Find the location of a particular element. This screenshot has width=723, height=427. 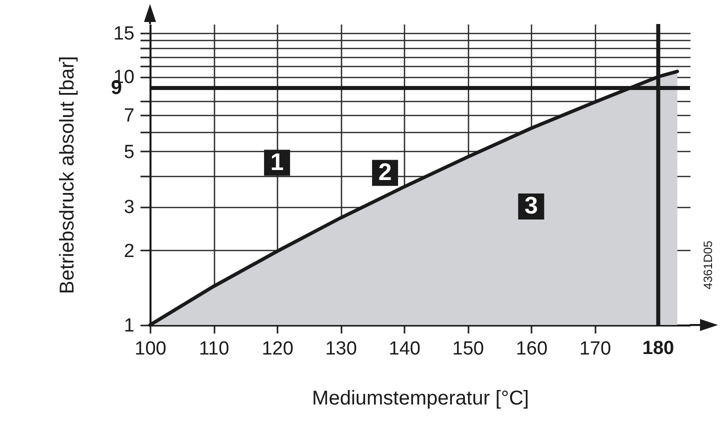

annotation: 1 is located at coordinates (277, 162).